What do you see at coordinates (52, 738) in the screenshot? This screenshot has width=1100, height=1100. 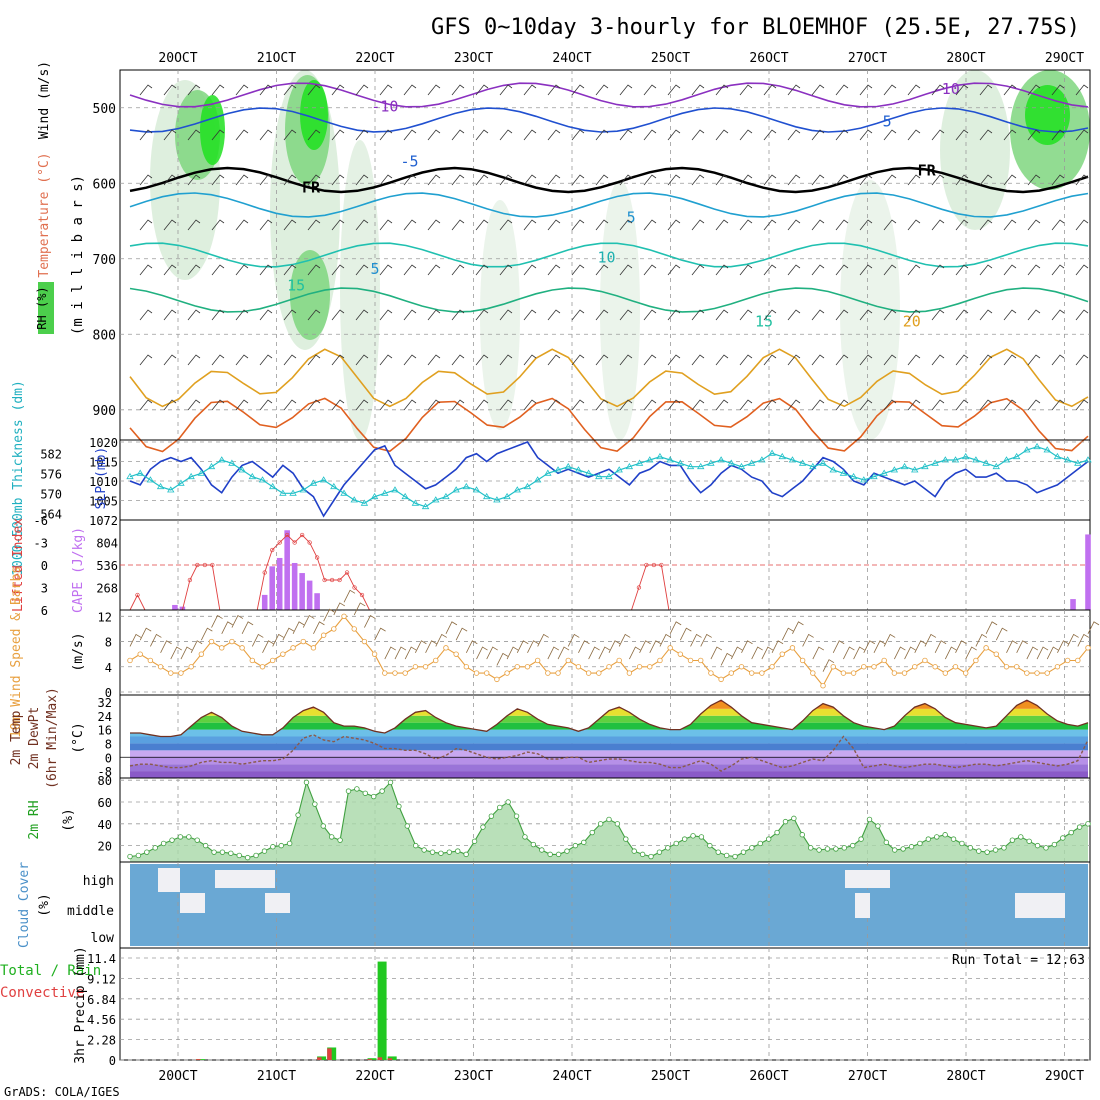 I see `minmax-label: (6hr Min/Max)` at bounding box center [52, 738].